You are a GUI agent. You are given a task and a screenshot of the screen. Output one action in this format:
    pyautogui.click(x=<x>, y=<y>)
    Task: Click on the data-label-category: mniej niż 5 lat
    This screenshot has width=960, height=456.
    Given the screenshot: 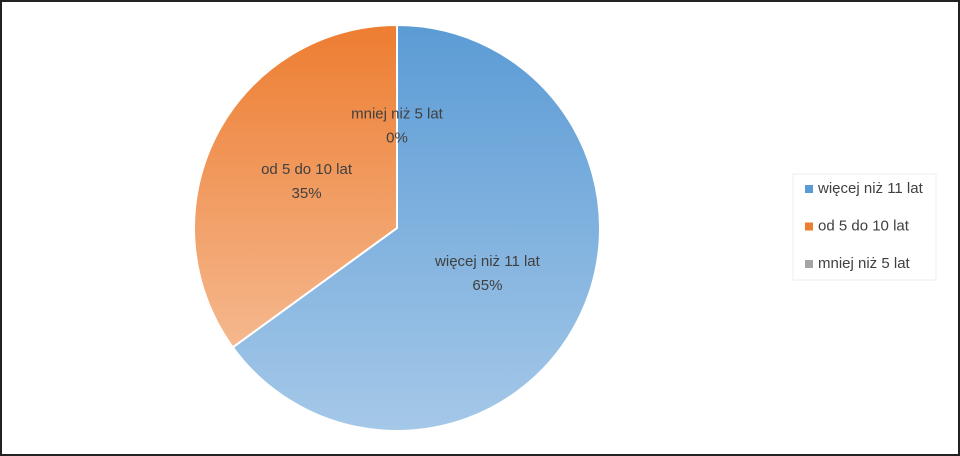 What is the action you would take?
    pyautogui.click(x=397, y=113)
    